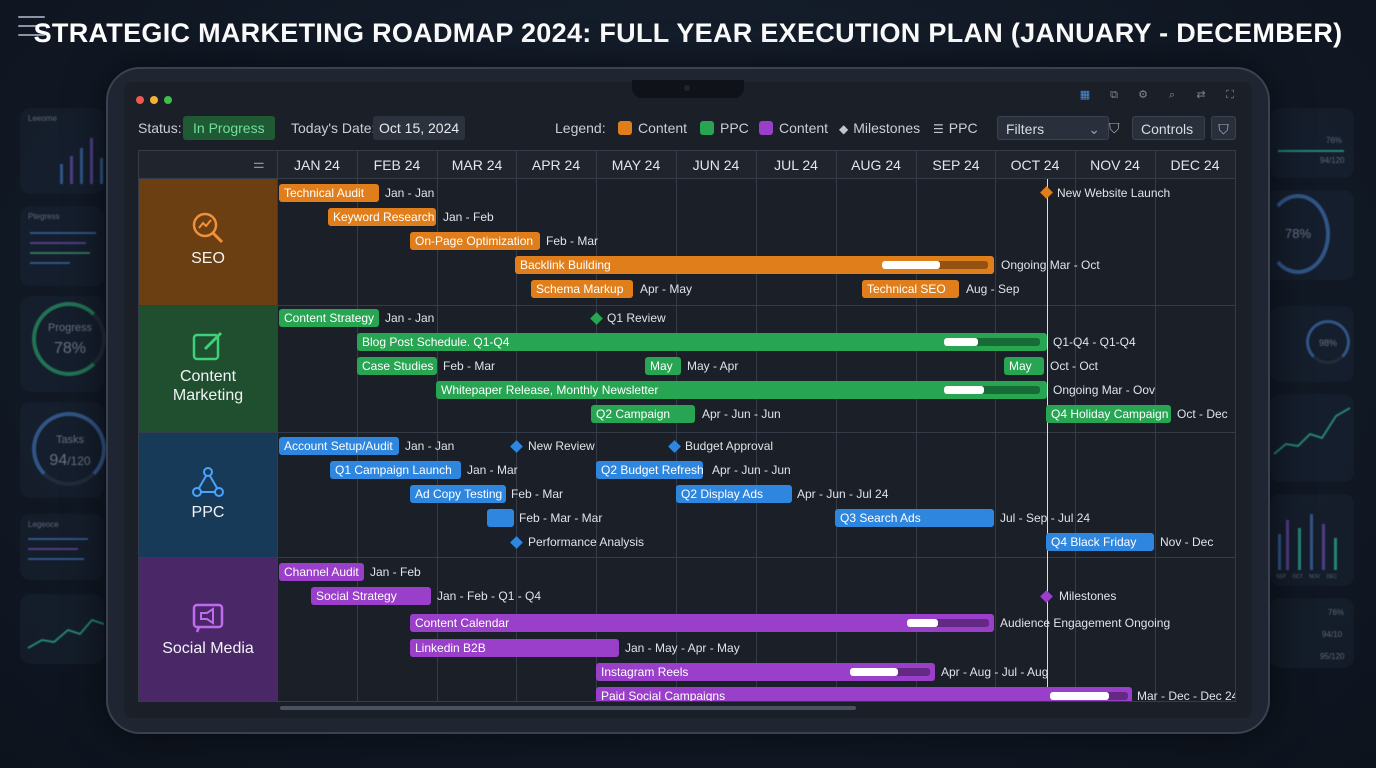 Image resolution: width=1376 pixels, height=768 pixels. I want to click on bg-widget-progress-ring: Progress 78%, so click(63, 344).